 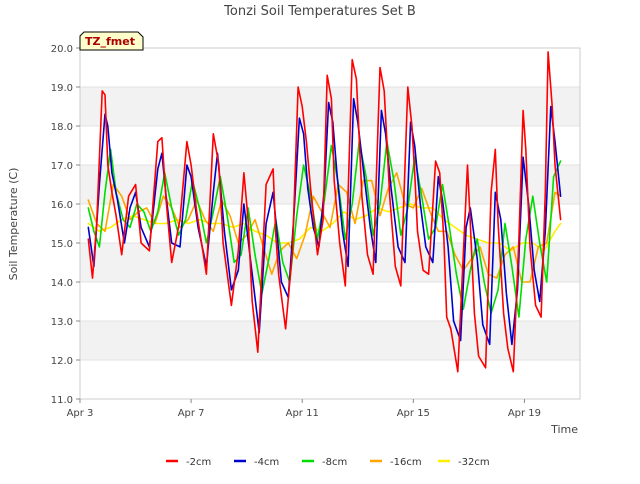 I want to click on x-tick-label: Apr 11, so click(x=302, y=413).